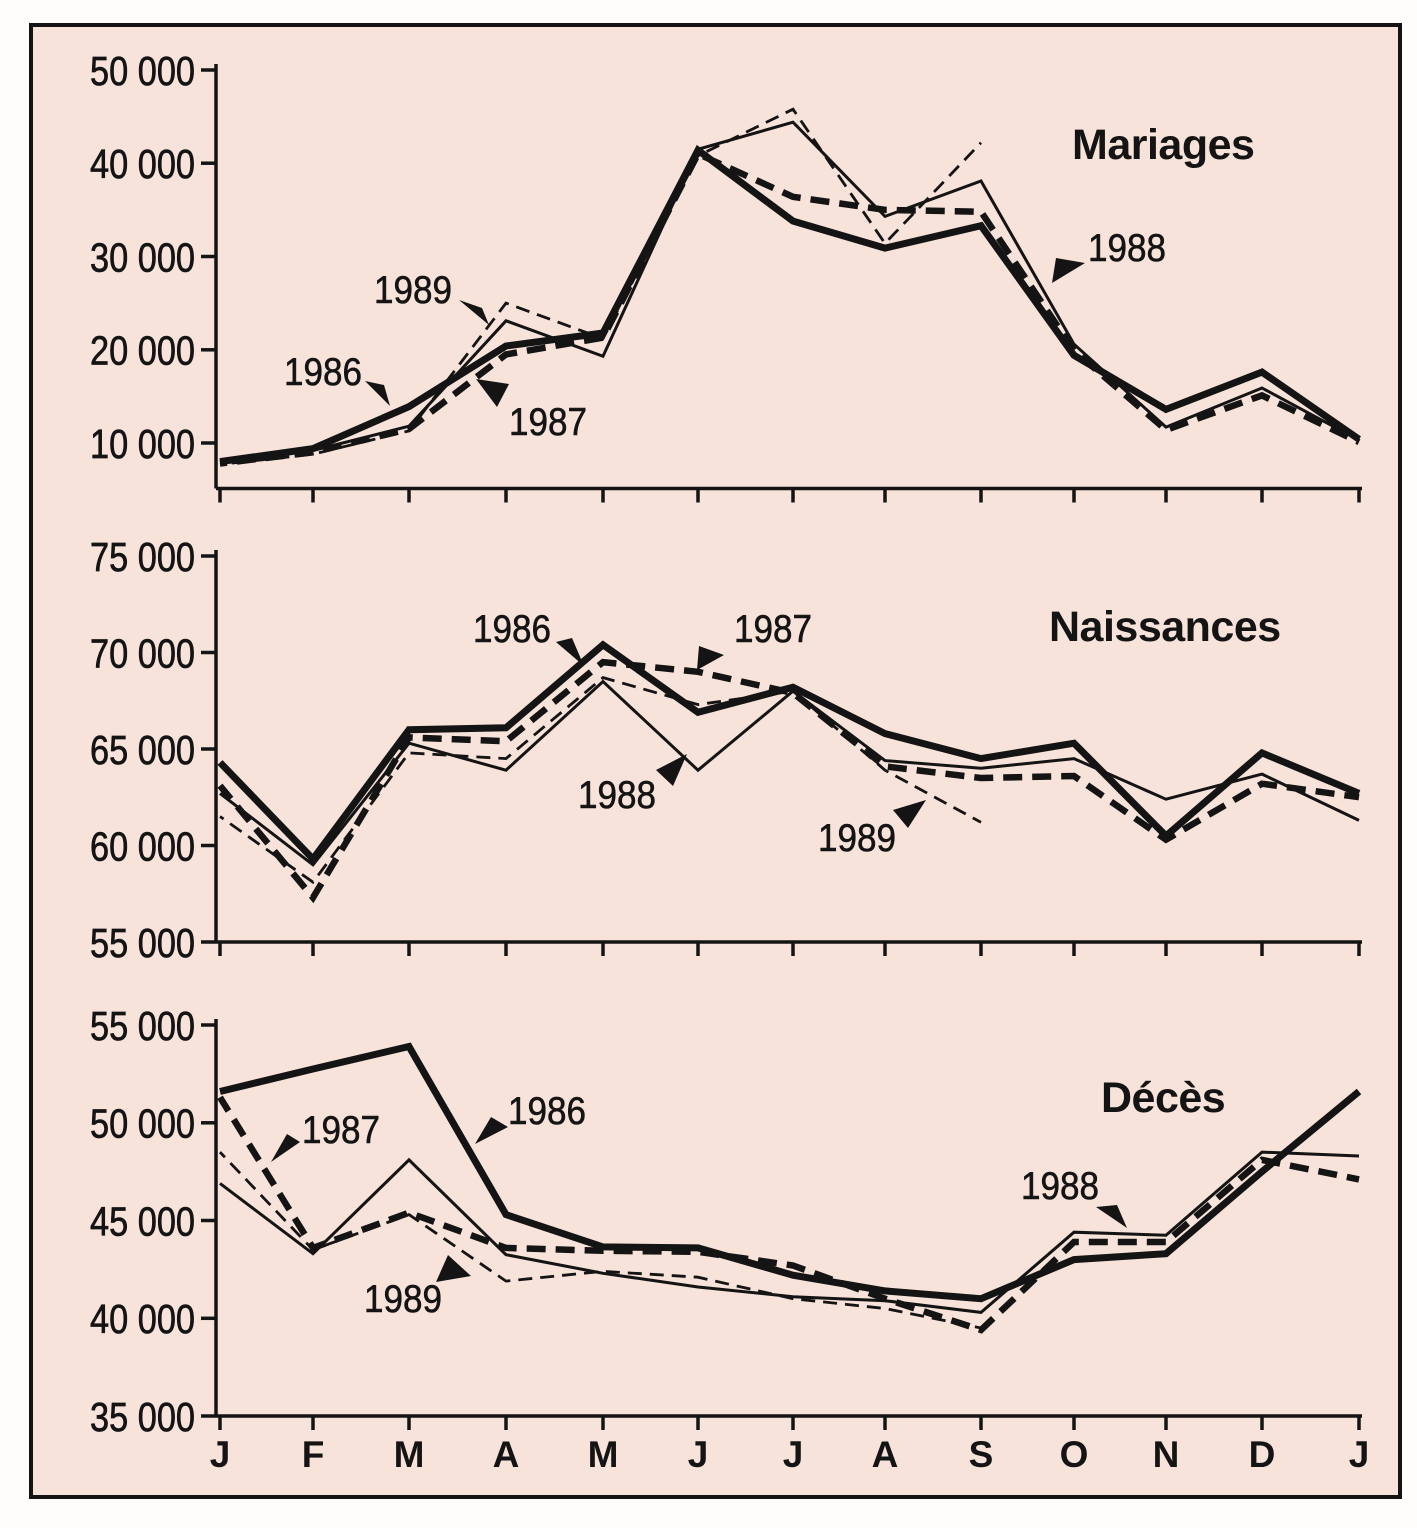 Image resolution: width=1417 pixels, height=1528 pixels. Describe the element at coordinates (142, 750) in the screenshot. I see `svg-text: 65 000` at that location.